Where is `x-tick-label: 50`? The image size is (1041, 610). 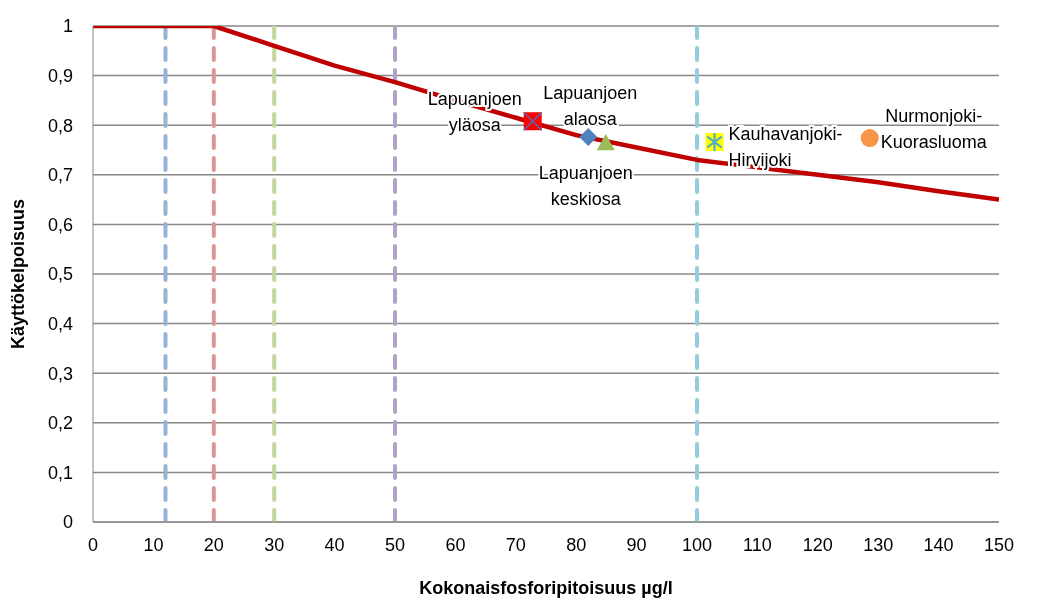 x-tick-label: 50 is located at coordinates (395, 544).